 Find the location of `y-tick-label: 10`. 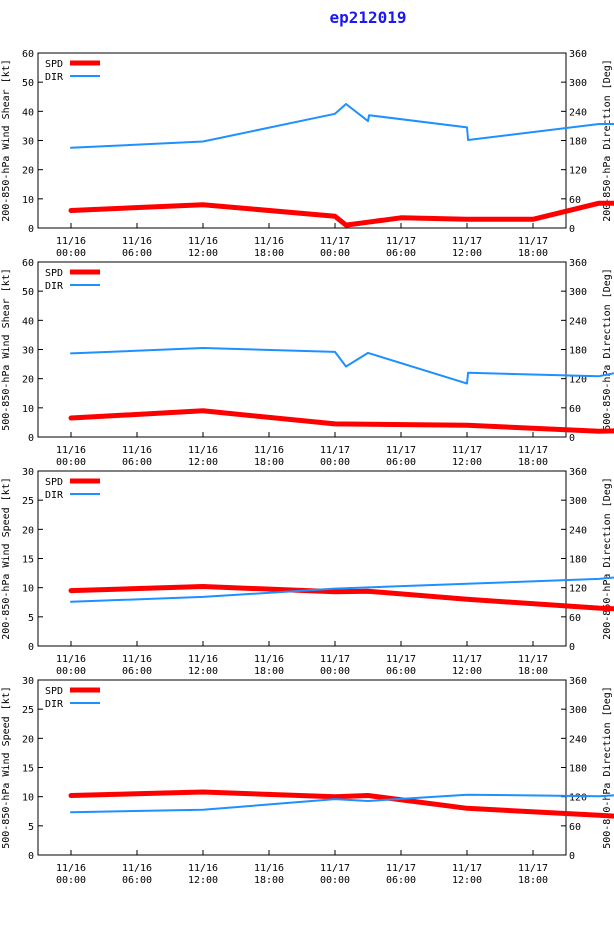

y-tick-label: 10 is located at coordinates (28, 409).